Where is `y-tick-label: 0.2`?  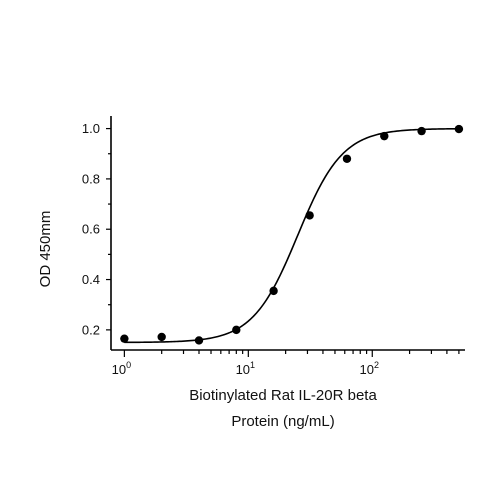
y-tick-label: 0.2 is located at coordinates (91, 329).